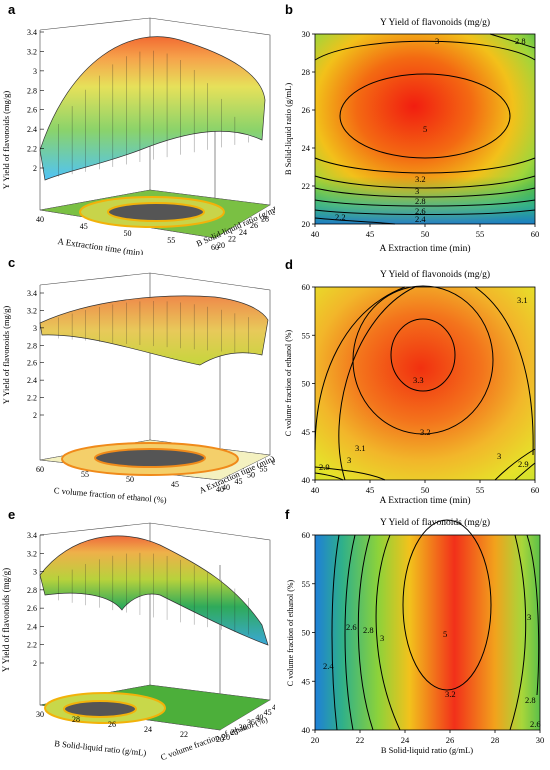 This screenshot has width=550, height=770. Describe the element at coordinates (427, 737) in the screenshot. I see `panel-f-xticks: 20 22 24 26 28 30` at that location.